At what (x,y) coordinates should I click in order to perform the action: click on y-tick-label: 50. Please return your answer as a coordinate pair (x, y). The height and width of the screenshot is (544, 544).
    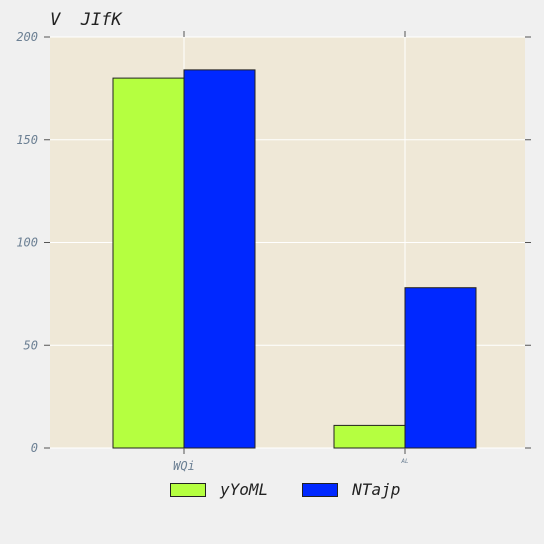
    Looking at the image, I should click on (31, 345).